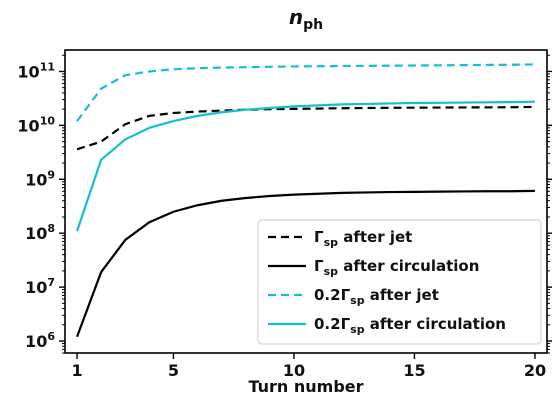  Describe the element at coordinates (294, 370) in the screenshot. I see `x-tick-label: 10` at that location.